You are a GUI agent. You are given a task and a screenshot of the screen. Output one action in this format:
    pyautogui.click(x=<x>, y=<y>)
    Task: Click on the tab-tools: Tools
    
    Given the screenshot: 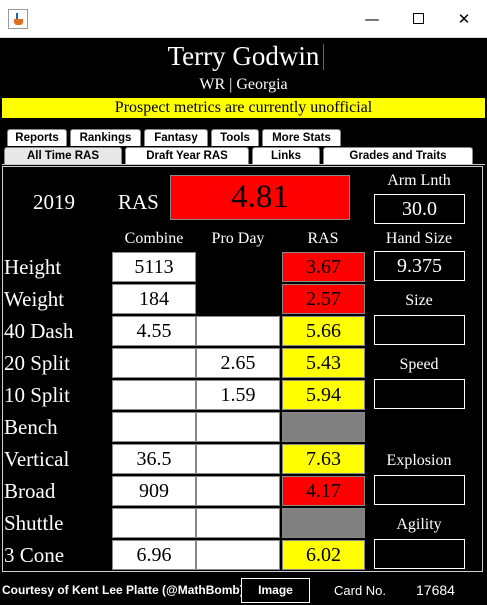 What is the action you would take?
    pyautogui.click(x=235, y=137)
    